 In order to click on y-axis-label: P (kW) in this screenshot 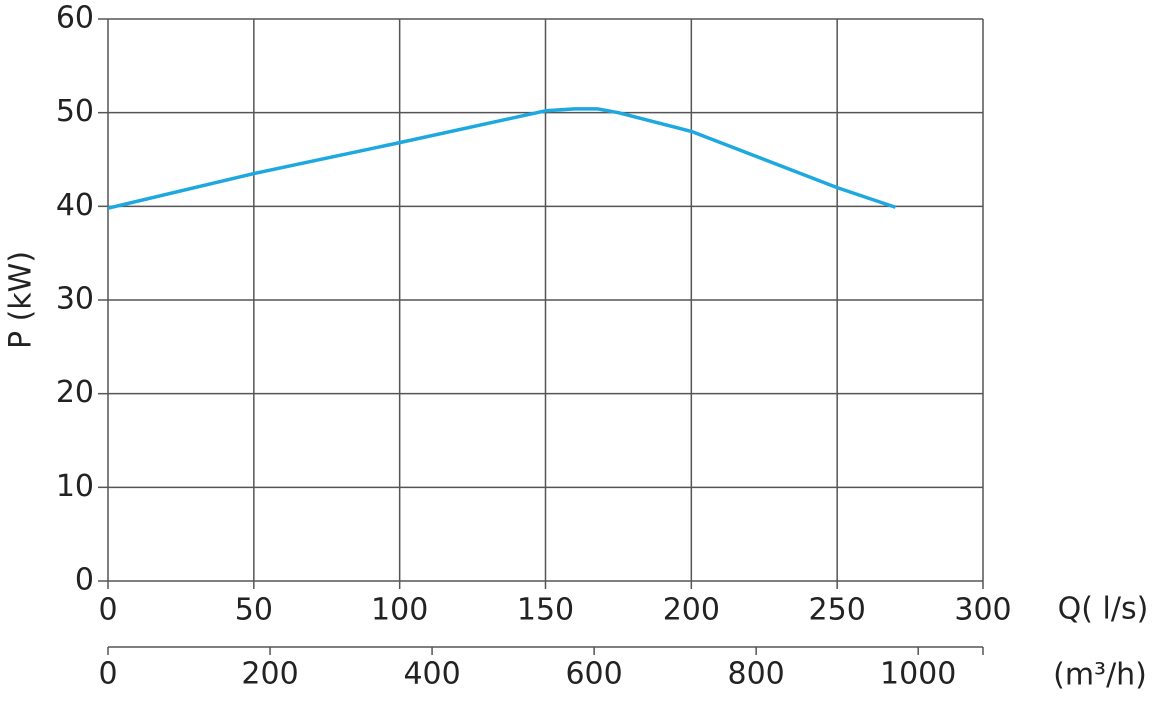, I will do `click(21, 300)`.